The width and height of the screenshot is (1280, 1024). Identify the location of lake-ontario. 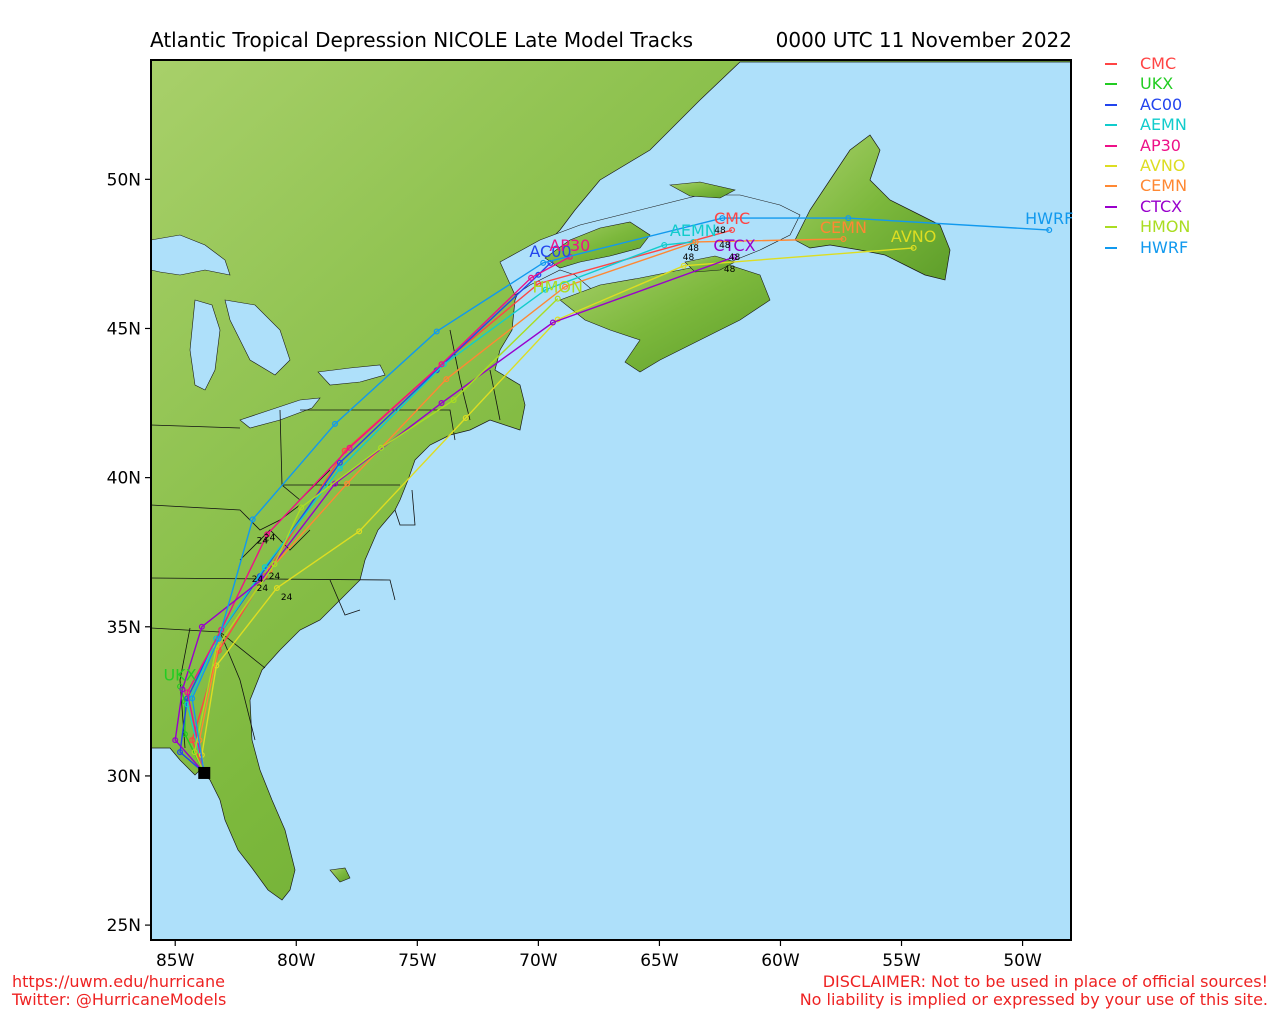
(351, 375).